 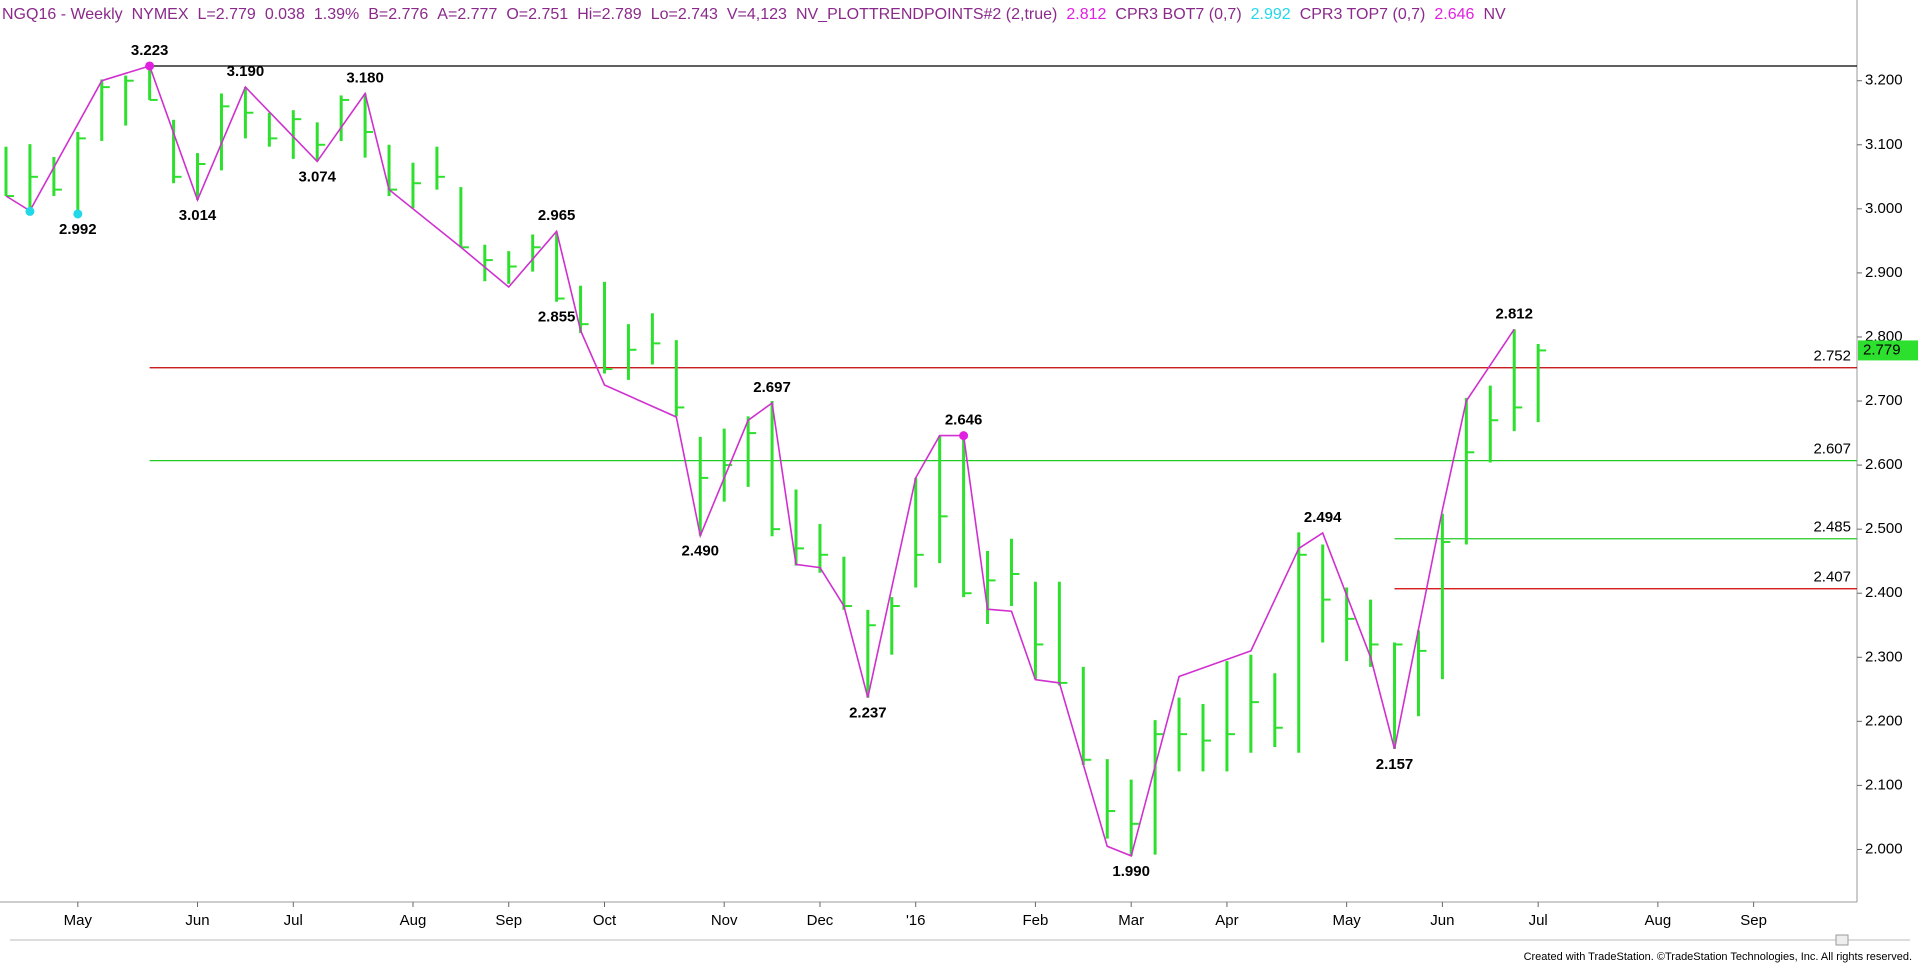 What do you see at coordinates (1832, 356) in the screenshot?
I see `level-label: 2.752` at bounding box center [1832, 356].